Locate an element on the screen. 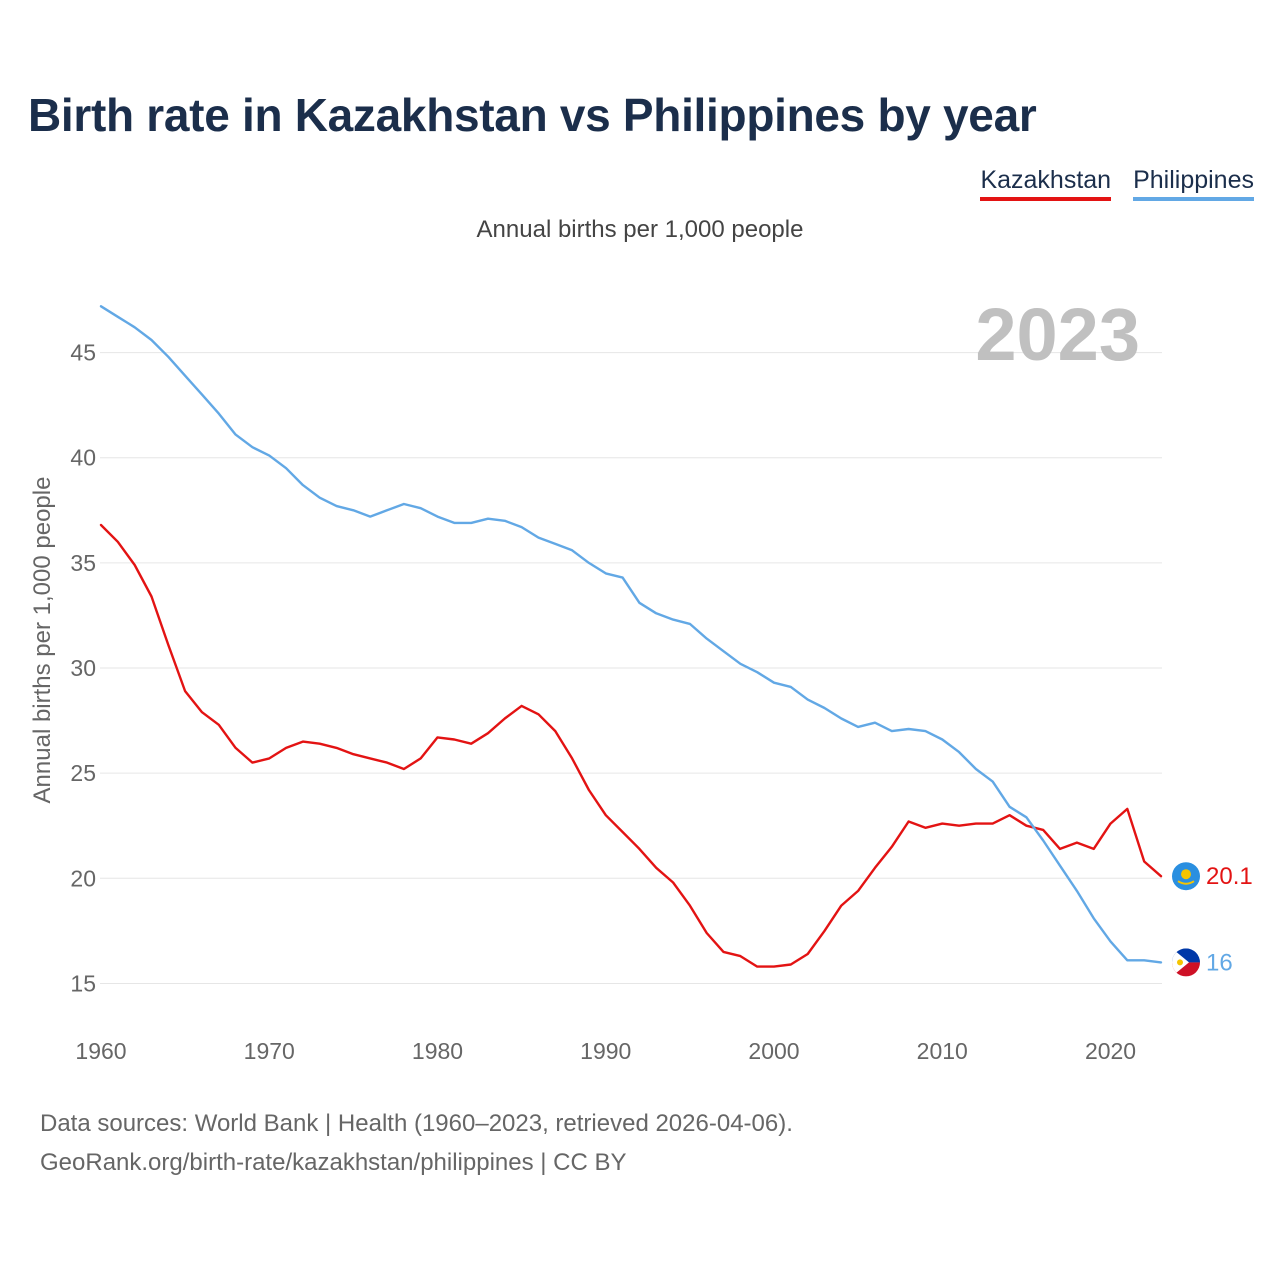 The height and width of the screenshot is (1280, 1280). y-axis-title: Annual births per 1,000 people is located at coordinates (42, 640).